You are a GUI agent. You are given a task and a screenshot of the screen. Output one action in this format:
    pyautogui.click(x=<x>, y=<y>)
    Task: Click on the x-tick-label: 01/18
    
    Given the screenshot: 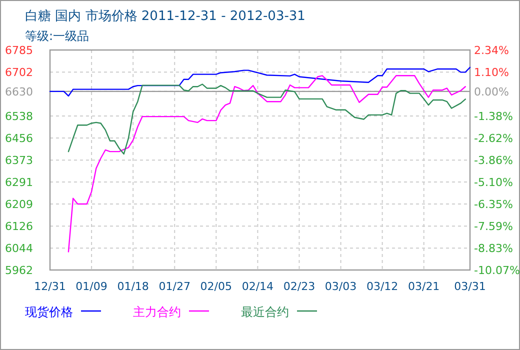 What is the action you would take?
    pyautogui.click(x=133, y=286)
    